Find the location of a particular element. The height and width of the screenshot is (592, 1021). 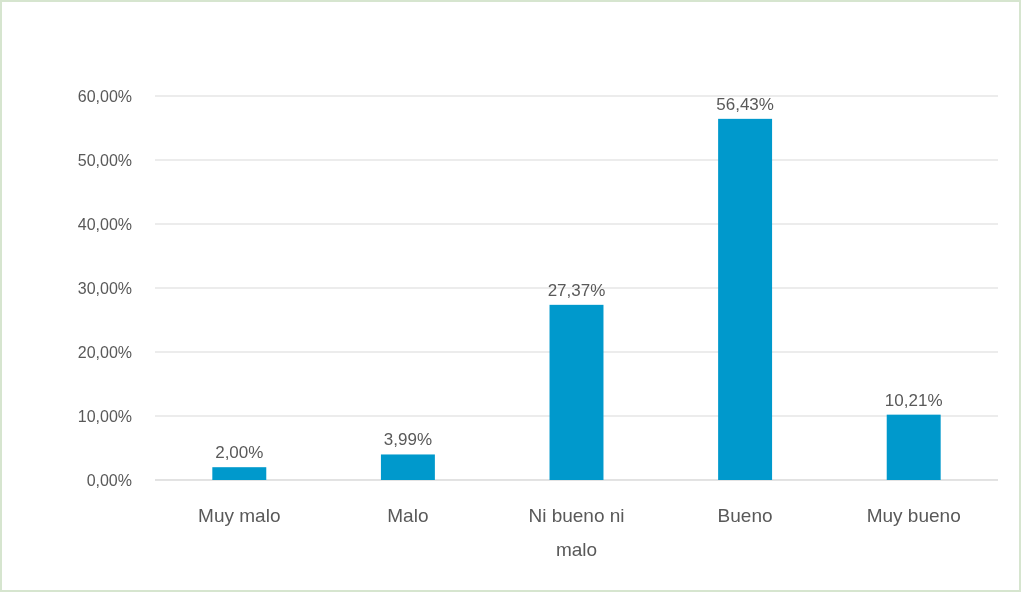

data-label: 56,43% is located at coordinates (745, 104).